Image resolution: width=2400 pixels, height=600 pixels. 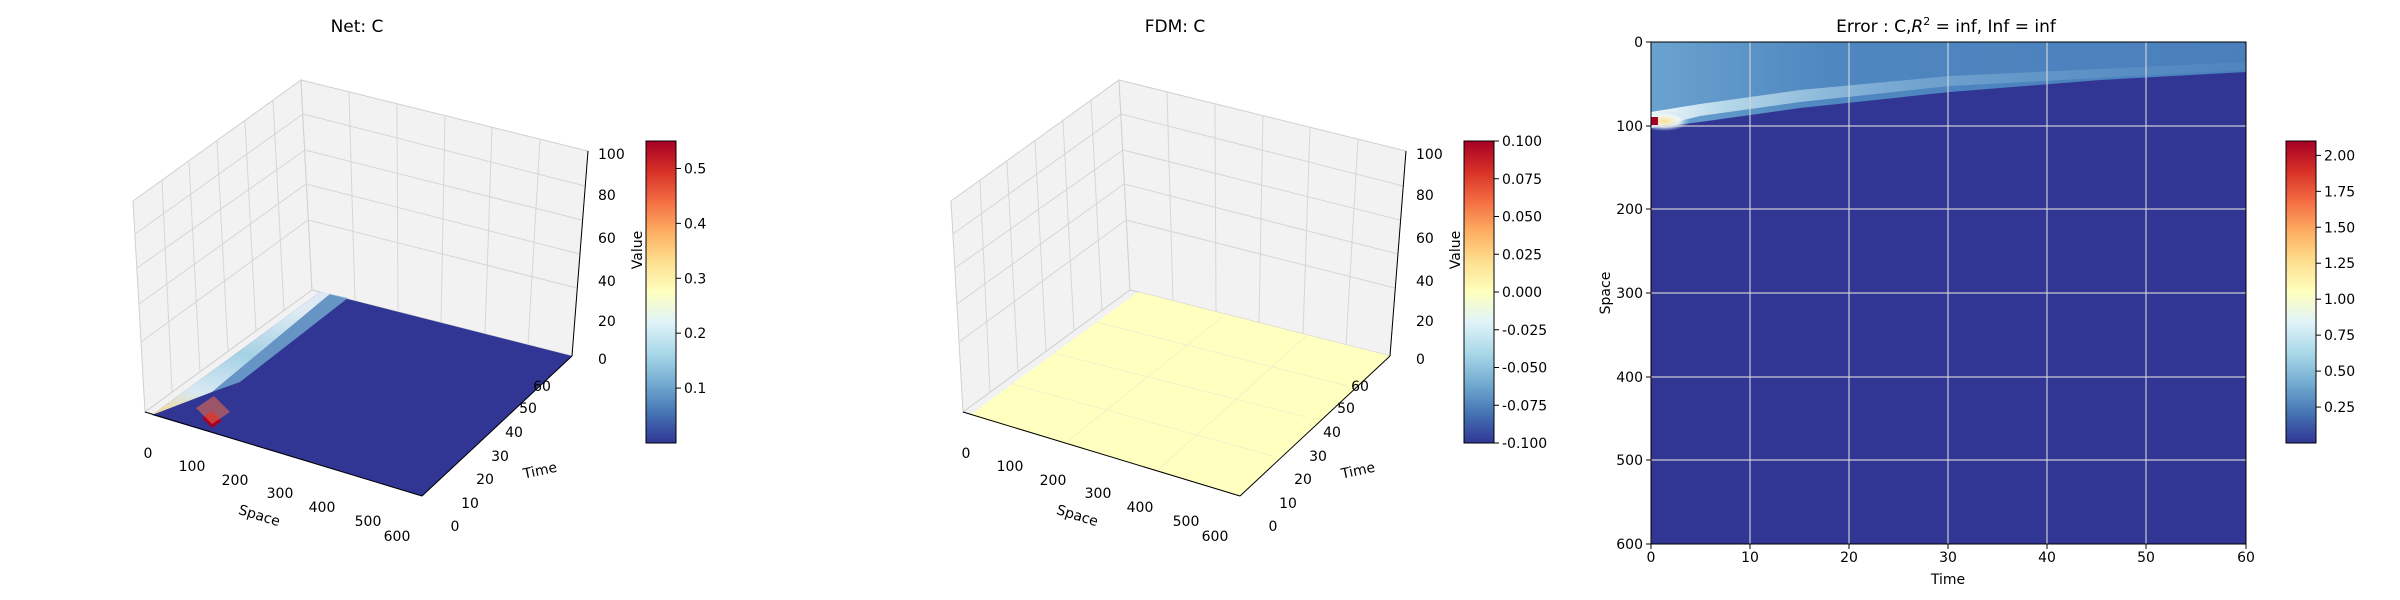 What do you see at coordinates (1180, 393) in the screenshot?
I see `fdm-surface-grid` at bounding box center [1180, 393].